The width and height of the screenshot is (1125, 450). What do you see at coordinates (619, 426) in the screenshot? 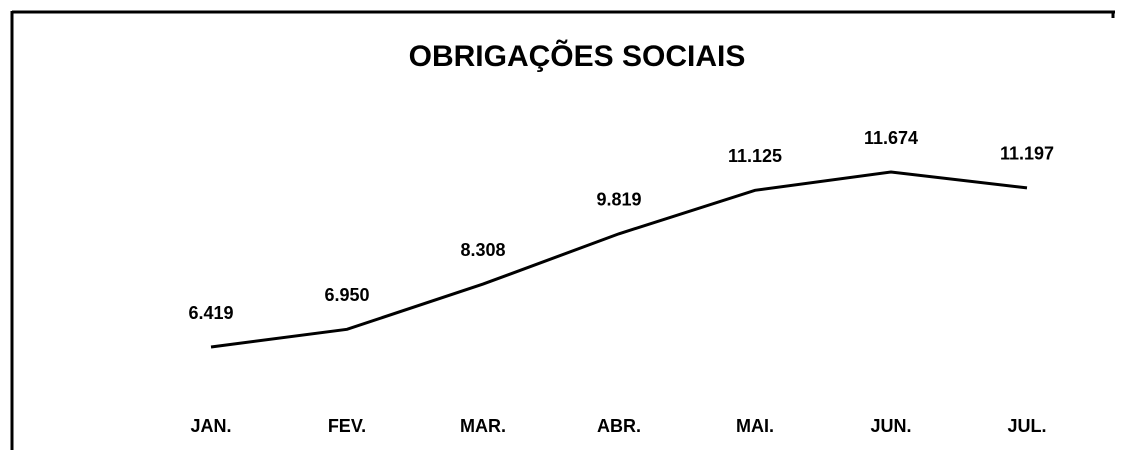
I see `x-tick-label: ABR.` at bounding box center [619, 426].